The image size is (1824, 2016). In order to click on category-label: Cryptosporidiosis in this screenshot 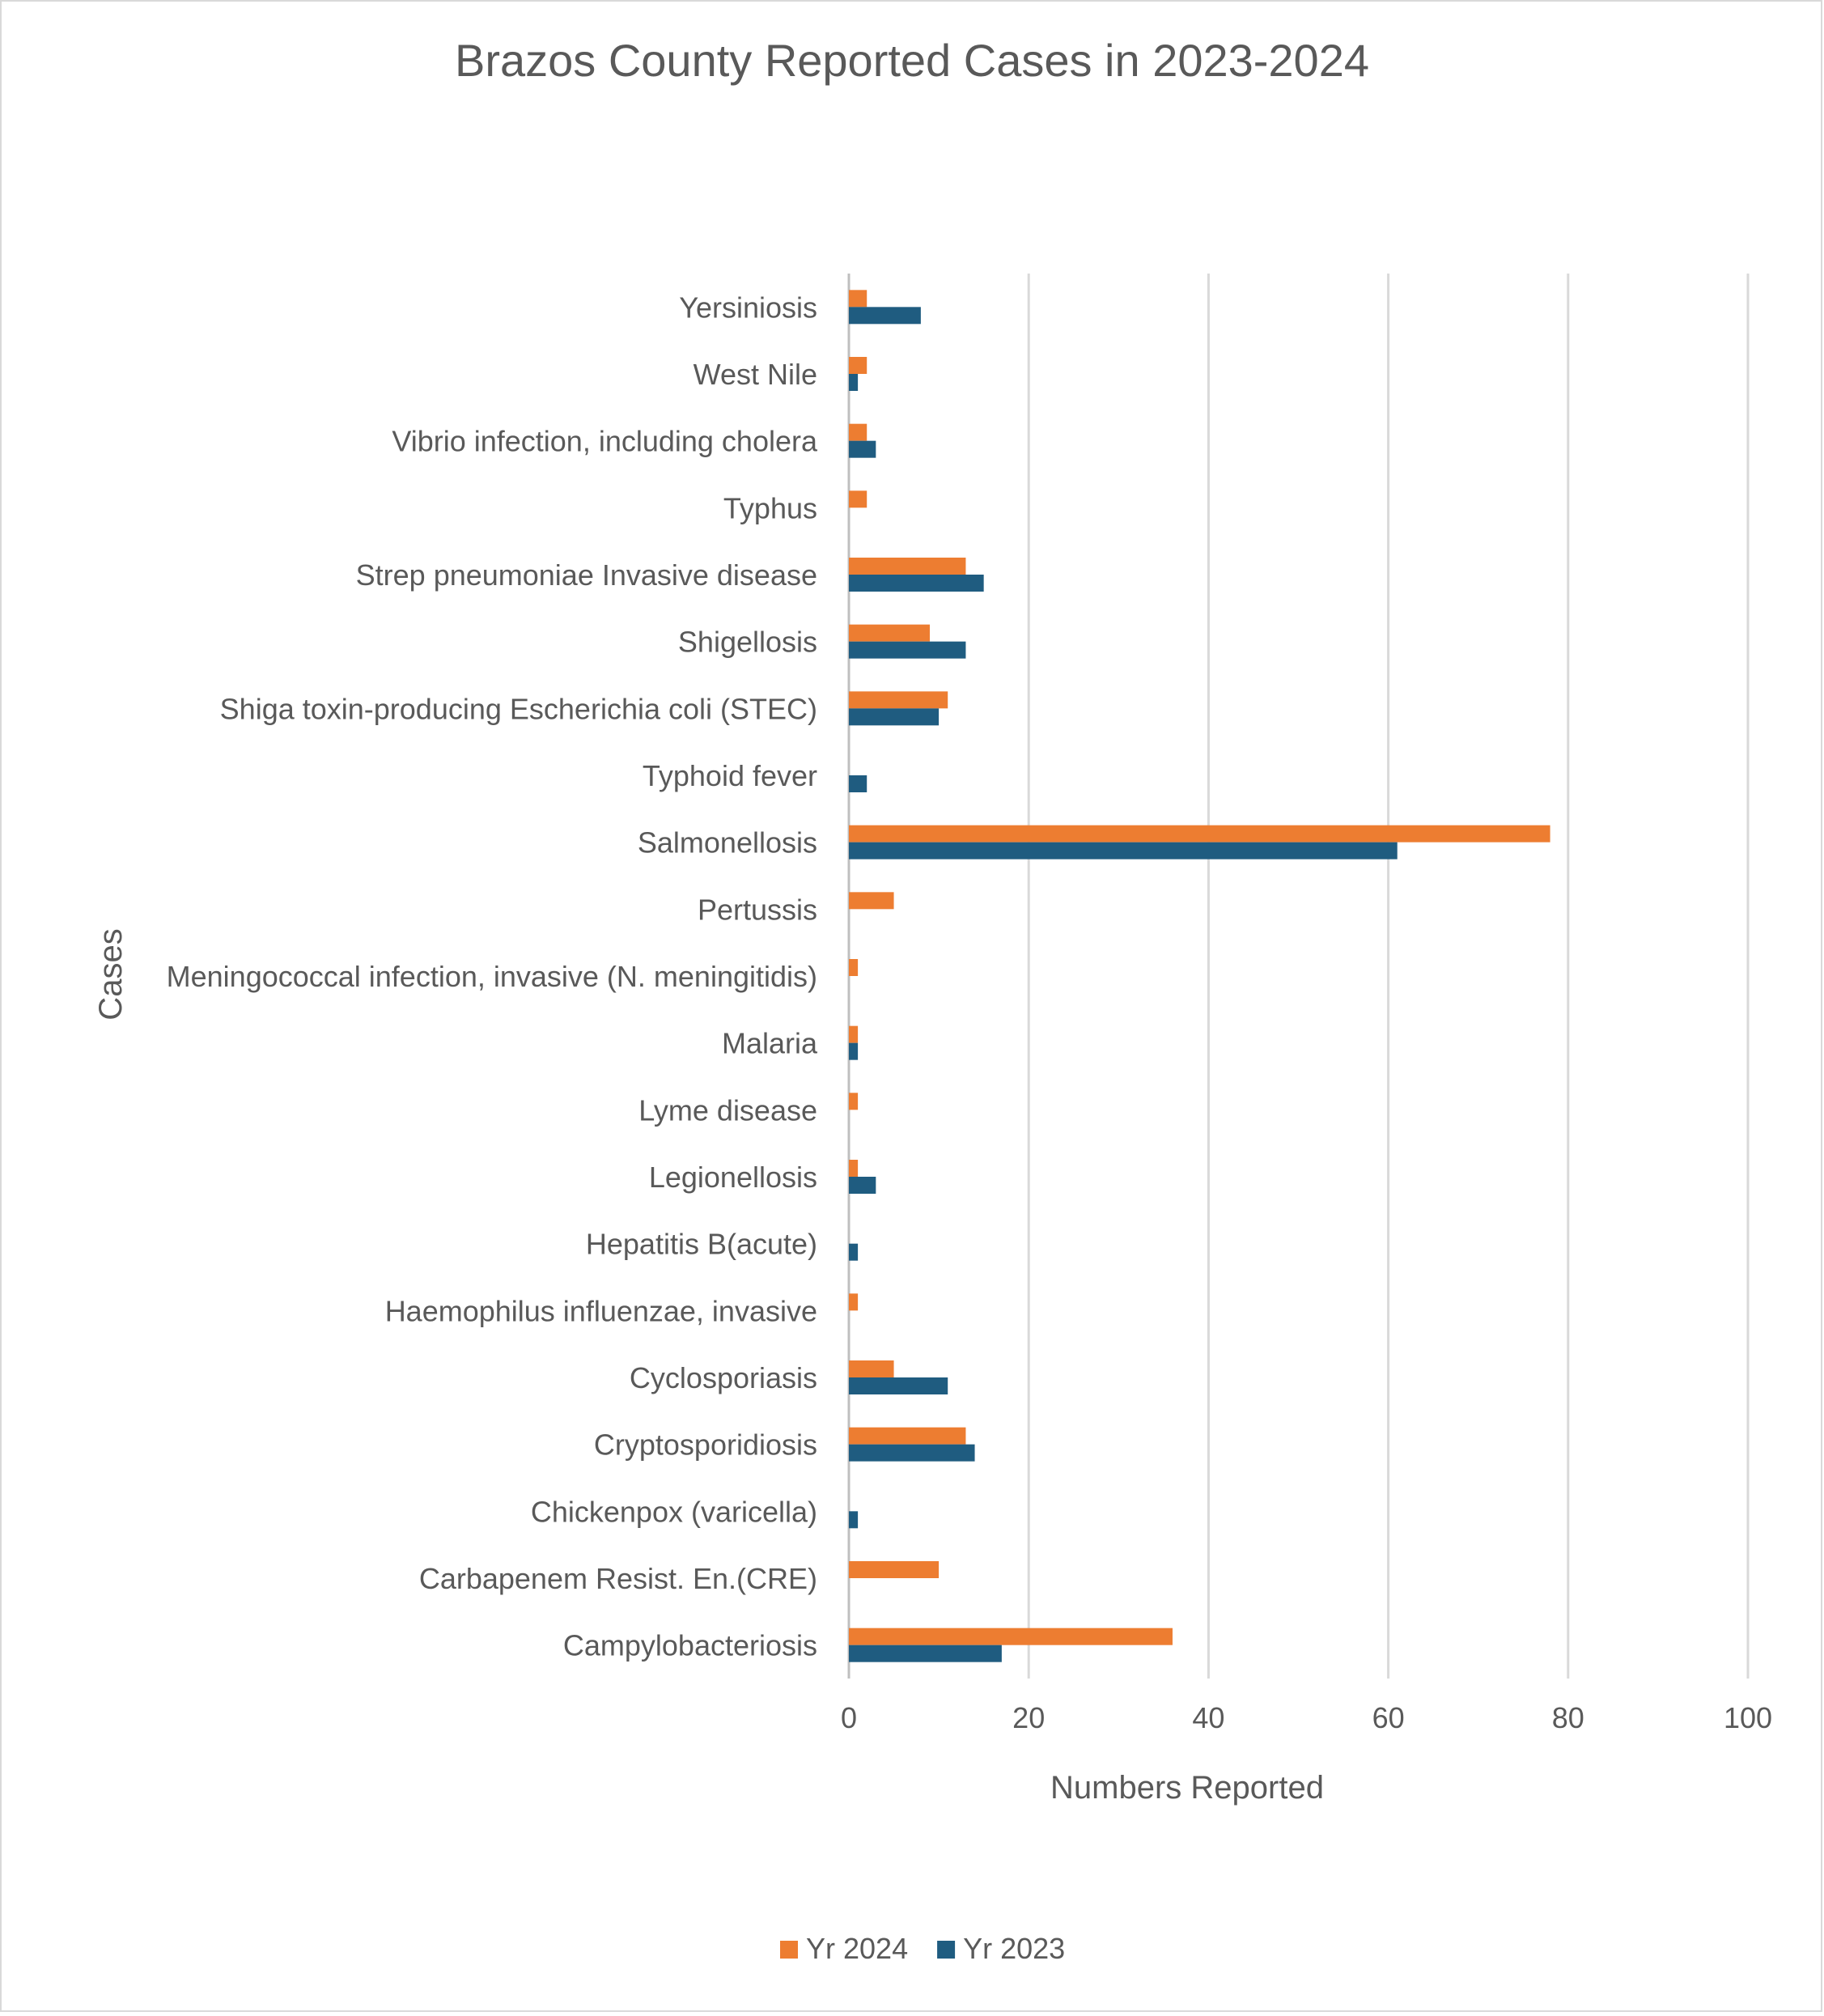, I will do `click(705, 1445)`.